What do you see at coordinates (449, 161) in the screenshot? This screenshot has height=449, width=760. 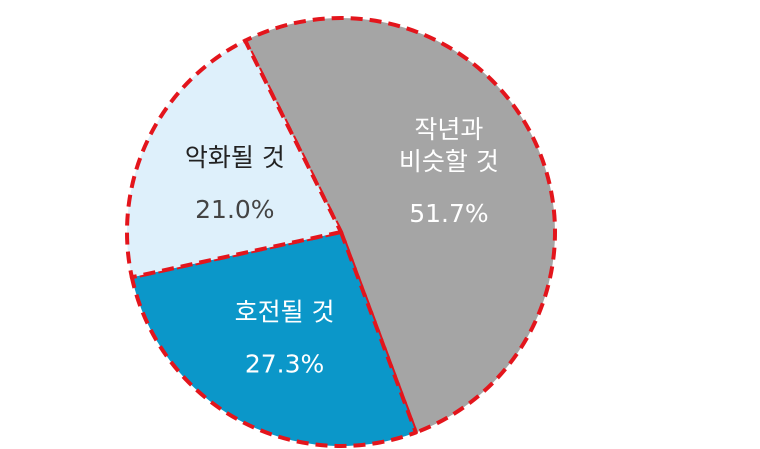 I see `slice-label-line: 비슷할 것` at bounding box center [449, 161].